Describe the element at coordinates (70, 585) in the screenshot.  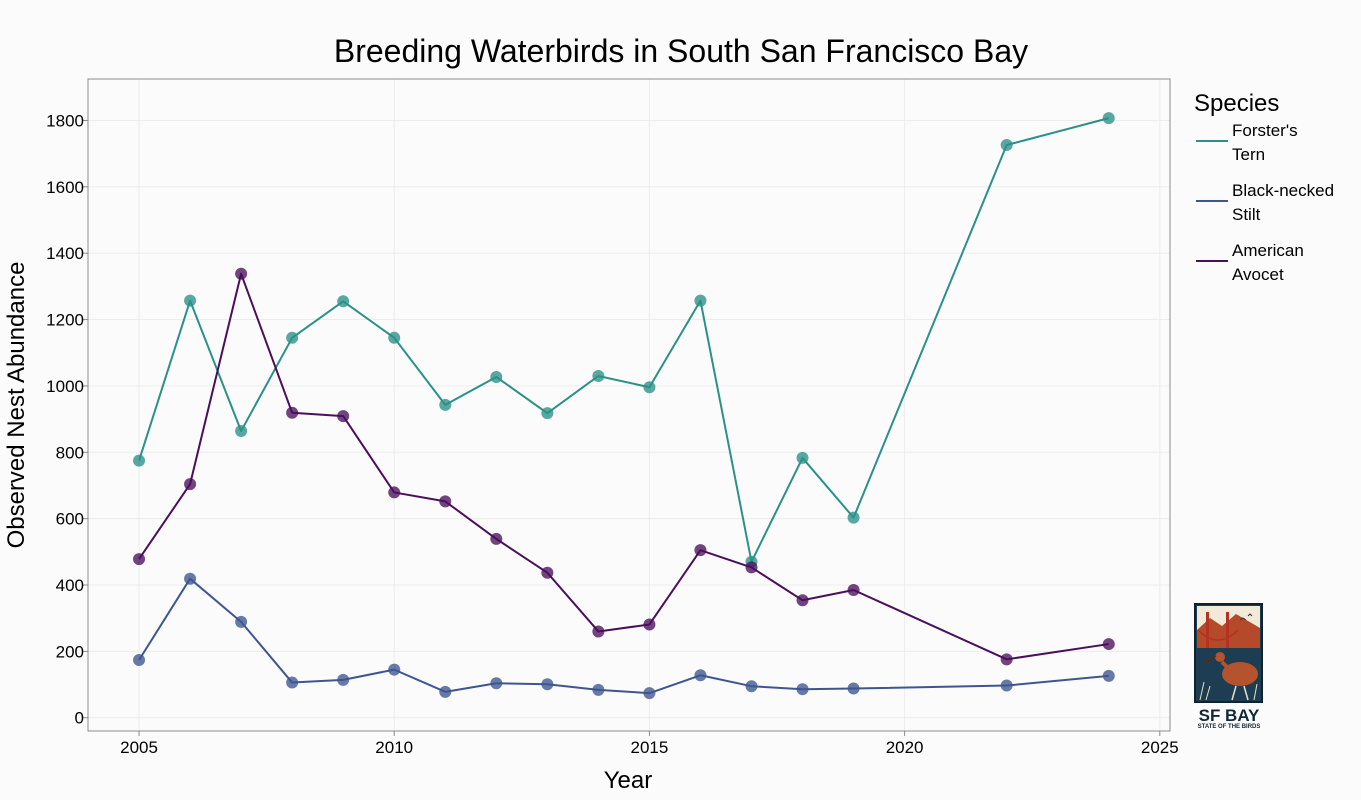
I see `y-tick-label: 400` at that location.